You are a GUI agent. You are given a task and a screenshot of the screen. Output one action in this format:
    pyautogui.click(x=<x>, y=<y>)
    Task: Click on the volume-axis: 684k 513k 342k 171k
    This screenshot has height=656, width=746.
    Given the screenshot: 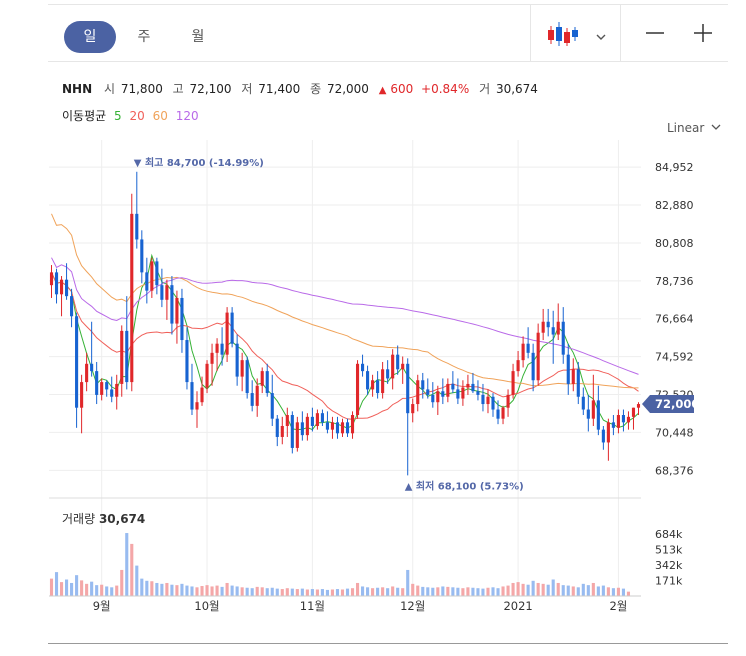 What is the action you would take?
    pyautogui.click(x=669, y=558)
    